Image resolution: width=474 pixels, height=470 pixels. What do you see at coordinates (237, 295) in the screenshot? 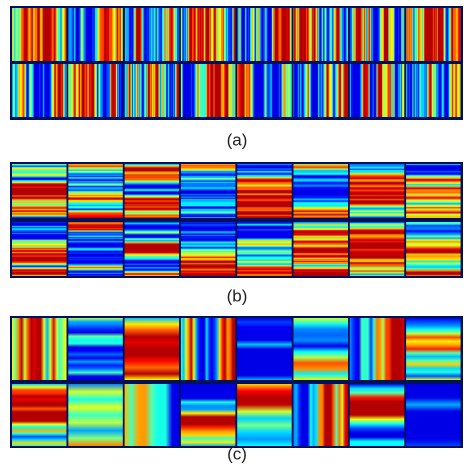
I see `panel-label: (b)` at bounding box center [237, 295].